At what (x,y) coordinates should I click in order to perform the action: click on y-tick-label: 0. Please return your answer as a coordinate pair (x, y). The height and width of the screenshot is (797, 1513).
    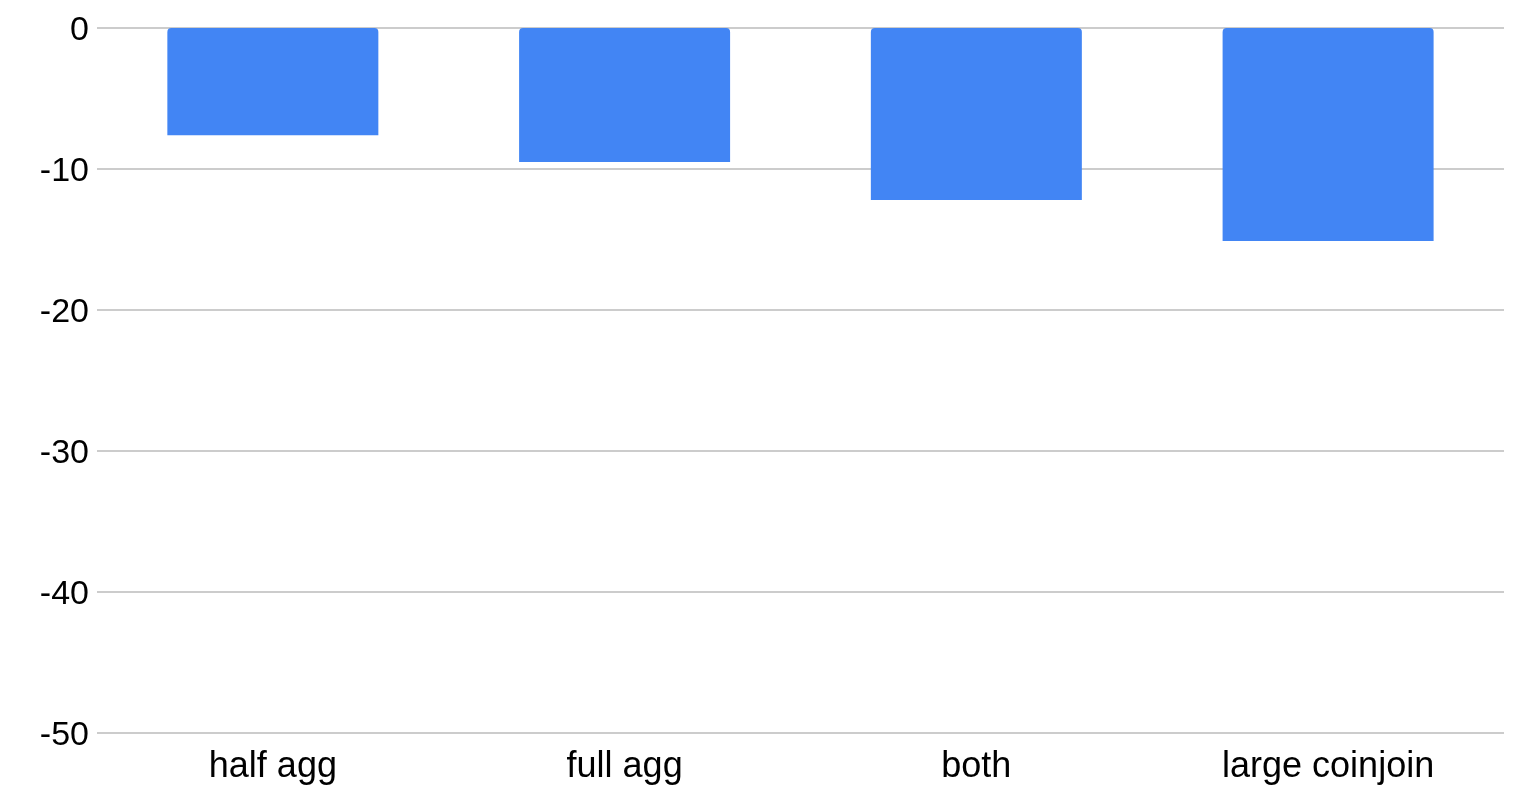
    Looking at the image, I should click on (79, 28).